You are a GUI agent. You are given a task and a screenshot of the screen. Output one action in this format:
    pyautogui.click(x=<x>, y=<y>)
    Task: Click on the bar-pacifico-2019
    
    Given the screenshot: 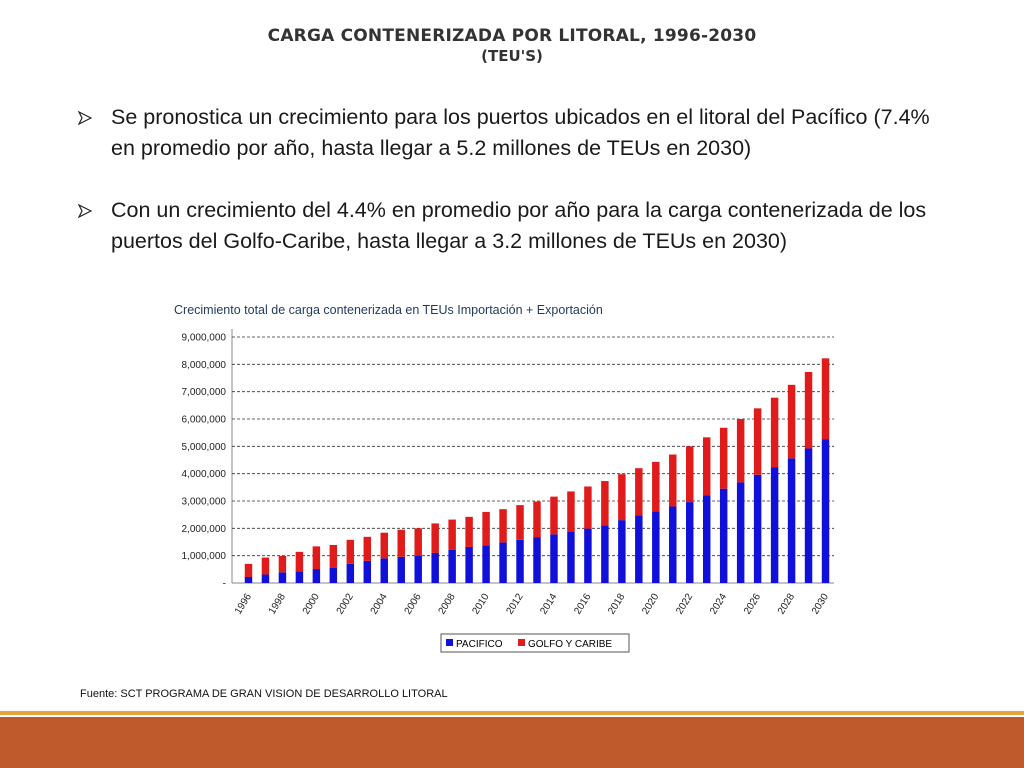 What is the action you would take?
    pyautogui.click(x=639, y=549)
    